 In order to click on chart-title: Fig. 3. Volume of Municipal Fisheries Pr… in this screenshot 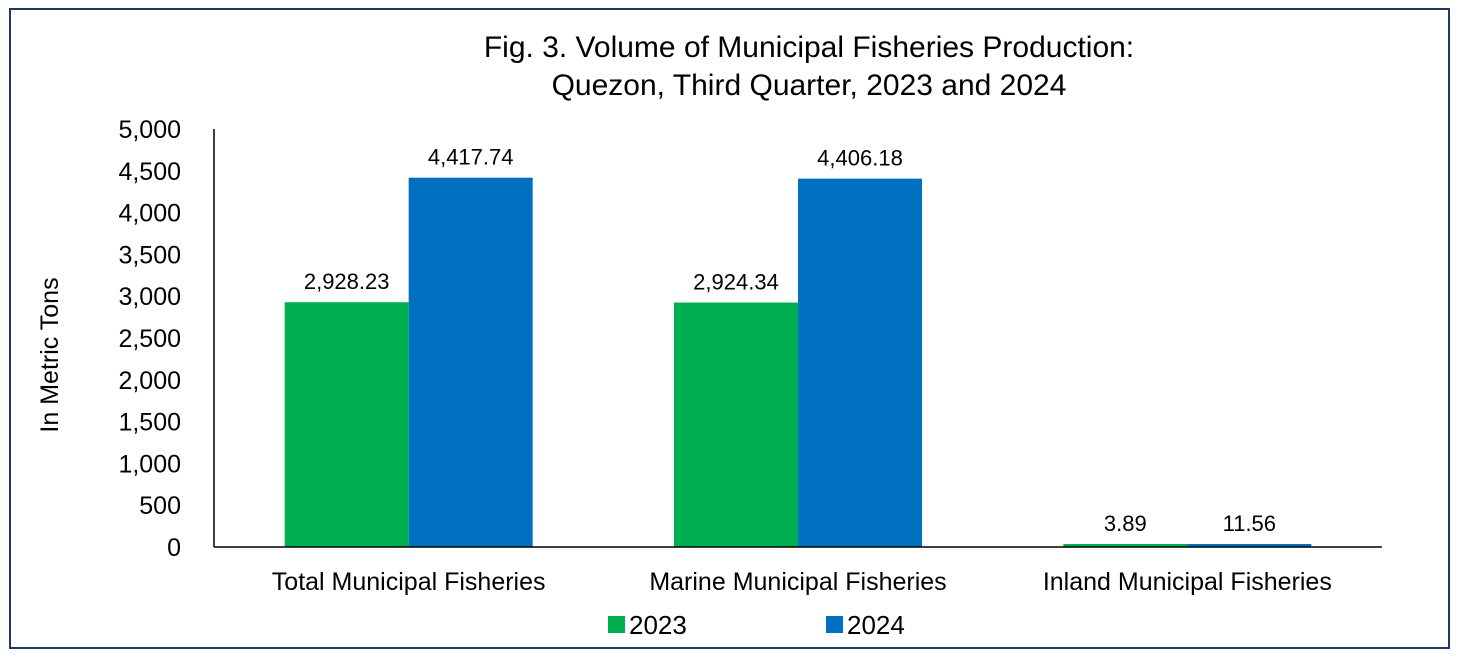, I will do `click(809, 66)`.